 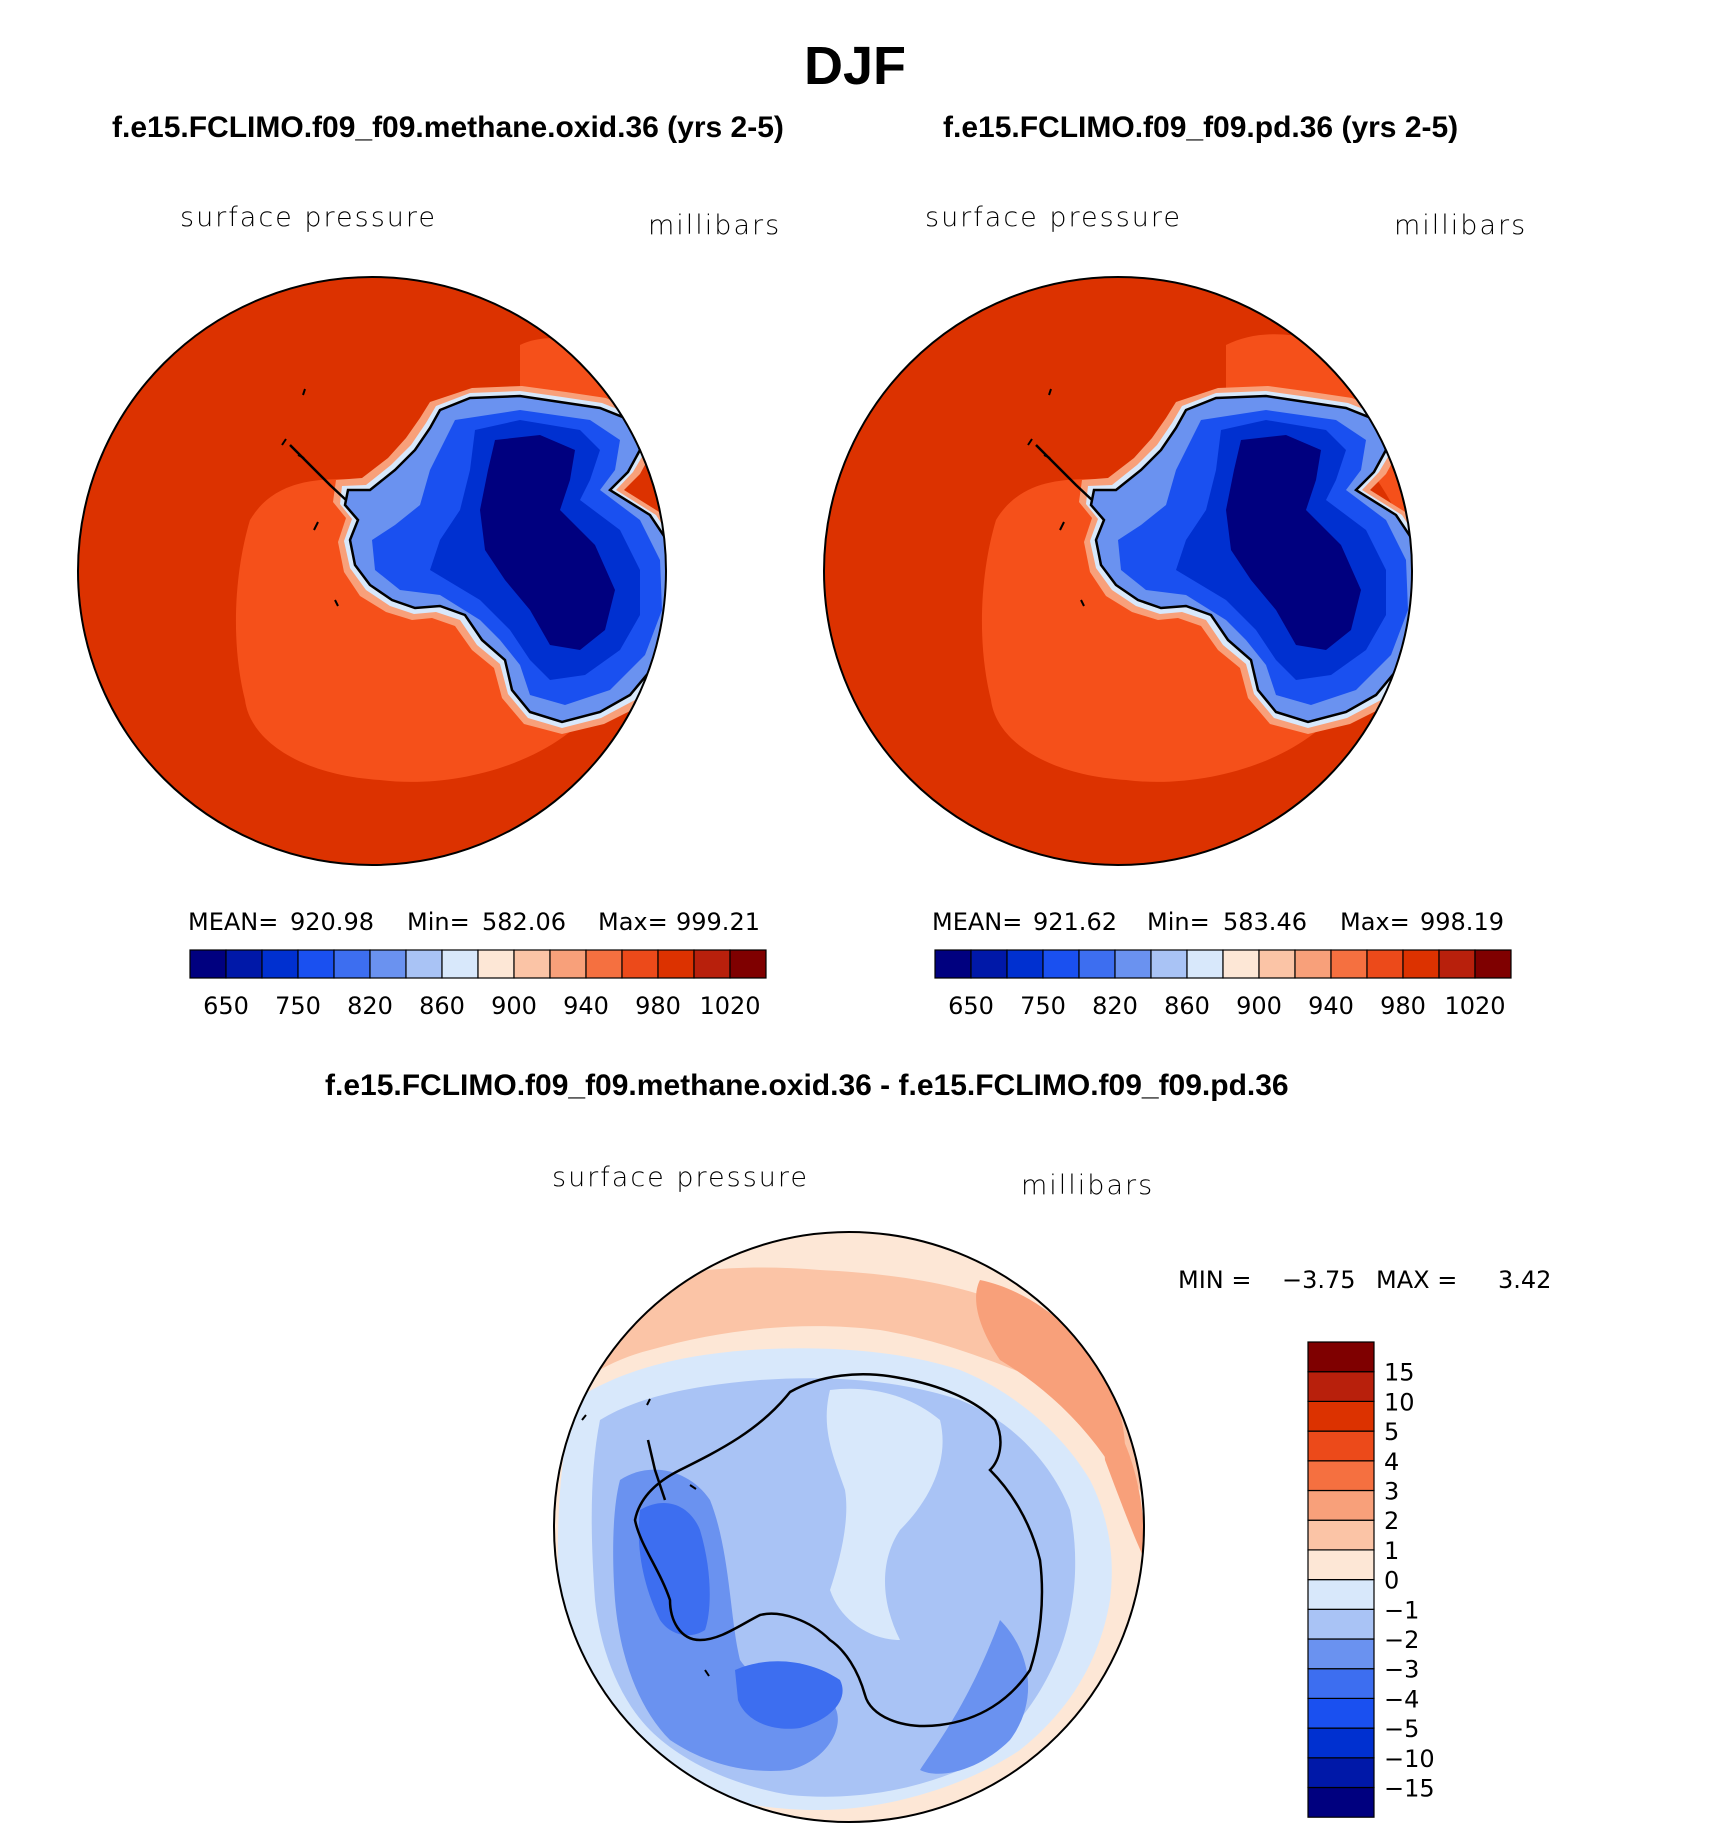 What do you see at coordinates (308, 217) in the screenshot?
I see `case1-variable-label: surface pressure` at bounding box center [308, 217].